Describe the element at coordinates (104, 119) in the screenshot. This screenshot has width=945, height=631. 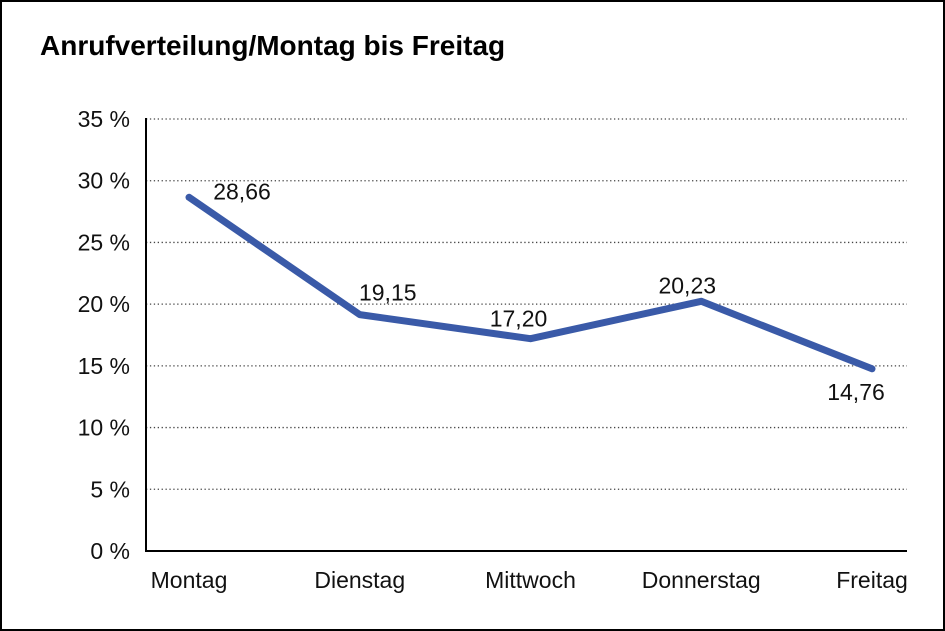
I see `y-axis-tick-label: 35 %` at that location.